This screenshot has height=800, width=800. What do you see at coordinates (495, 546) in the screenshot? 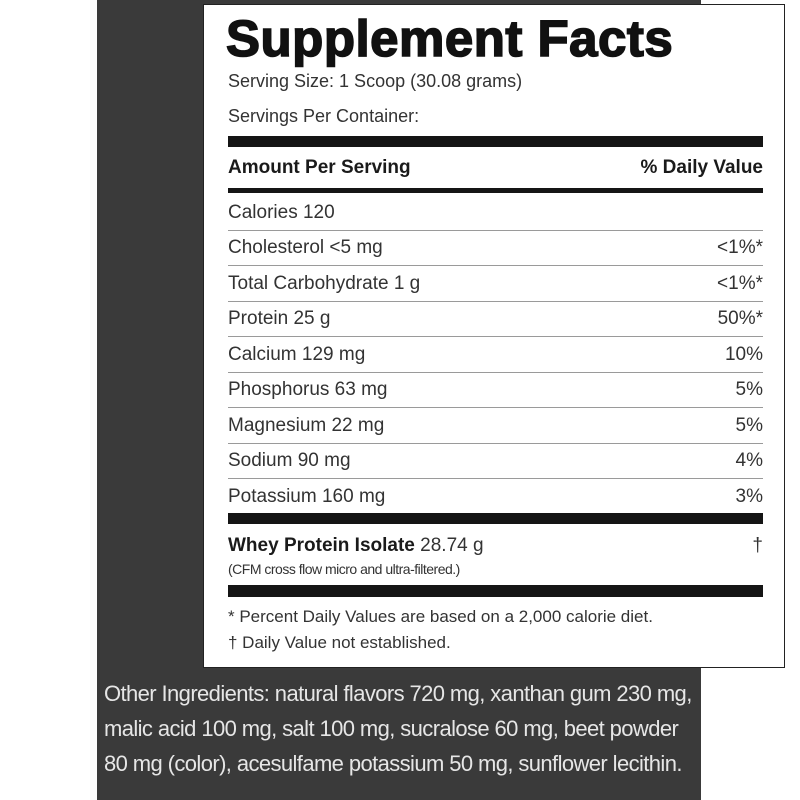
I see `whey-protein-row: Whey Protein Isolate 28.74 g †` at bounding box center [495, 546].